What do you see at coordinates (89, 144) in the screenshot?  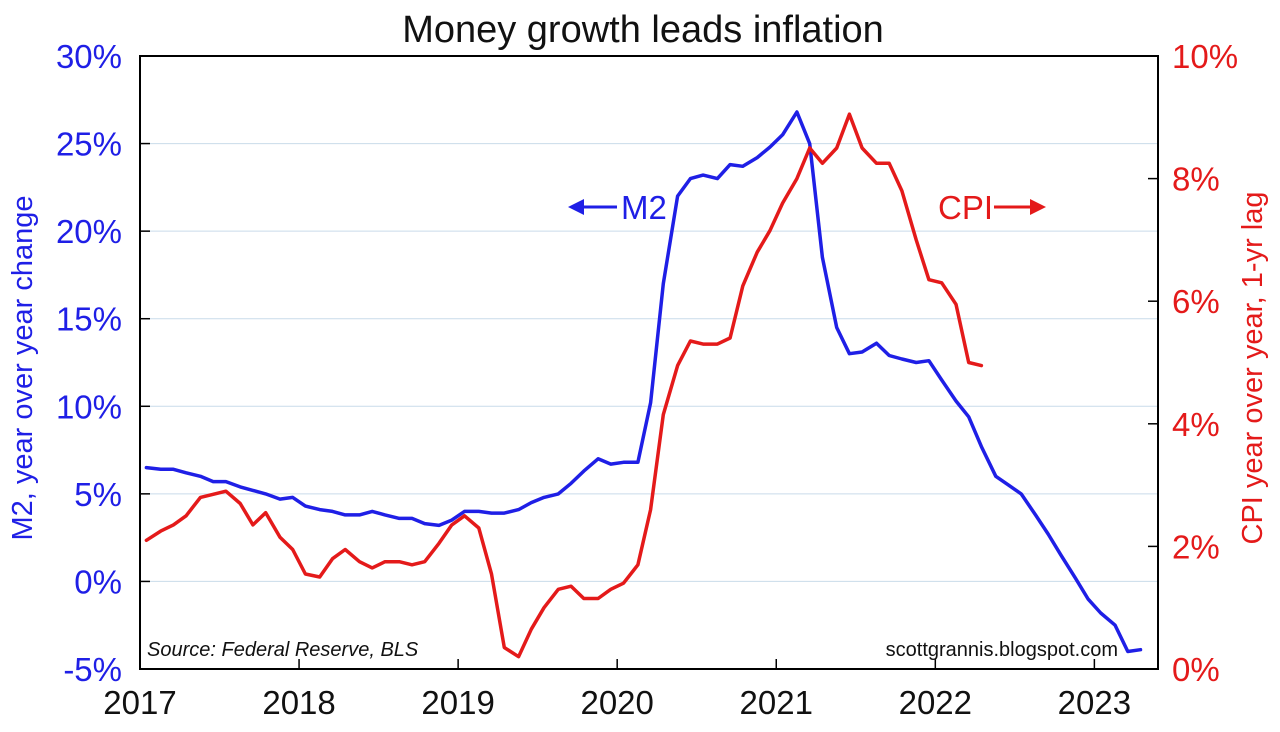 I see `left-tick-label: 25%` at bounding box center [89, 144].